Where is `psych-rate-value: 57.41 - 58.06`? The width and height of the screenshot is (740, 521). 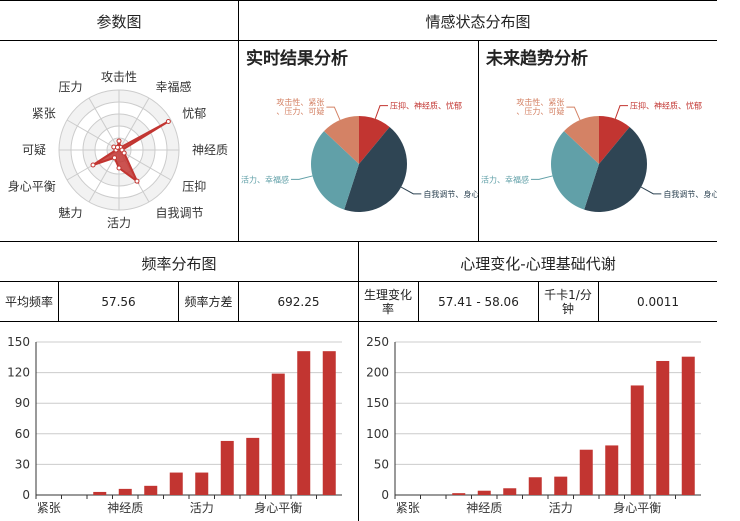 psych-rate-value: 57.41 - 58.06 is located at coordinates (478, 301).